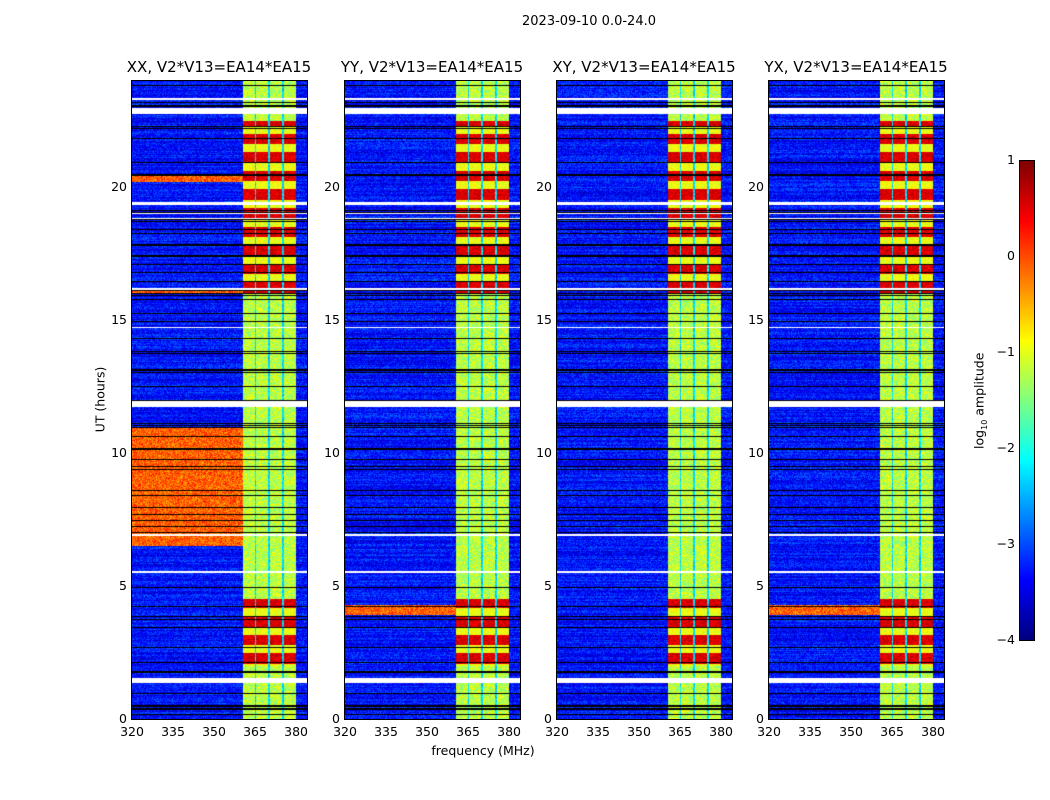 The image size is (1050, 800). What do you see at coordinates (432, 67) in the screenshot?
I see `panel-title: YY, V2*V13=EA14*EA15` at bounding box center [432, 67].